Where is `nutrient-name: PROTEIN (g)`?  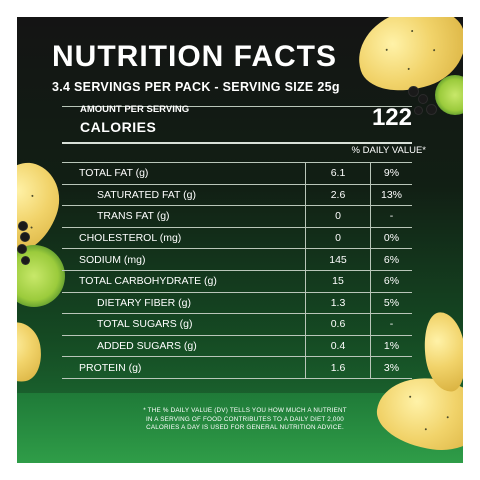 nutrient-name: PROTEIN (g) is located at coordinates (184, 367).